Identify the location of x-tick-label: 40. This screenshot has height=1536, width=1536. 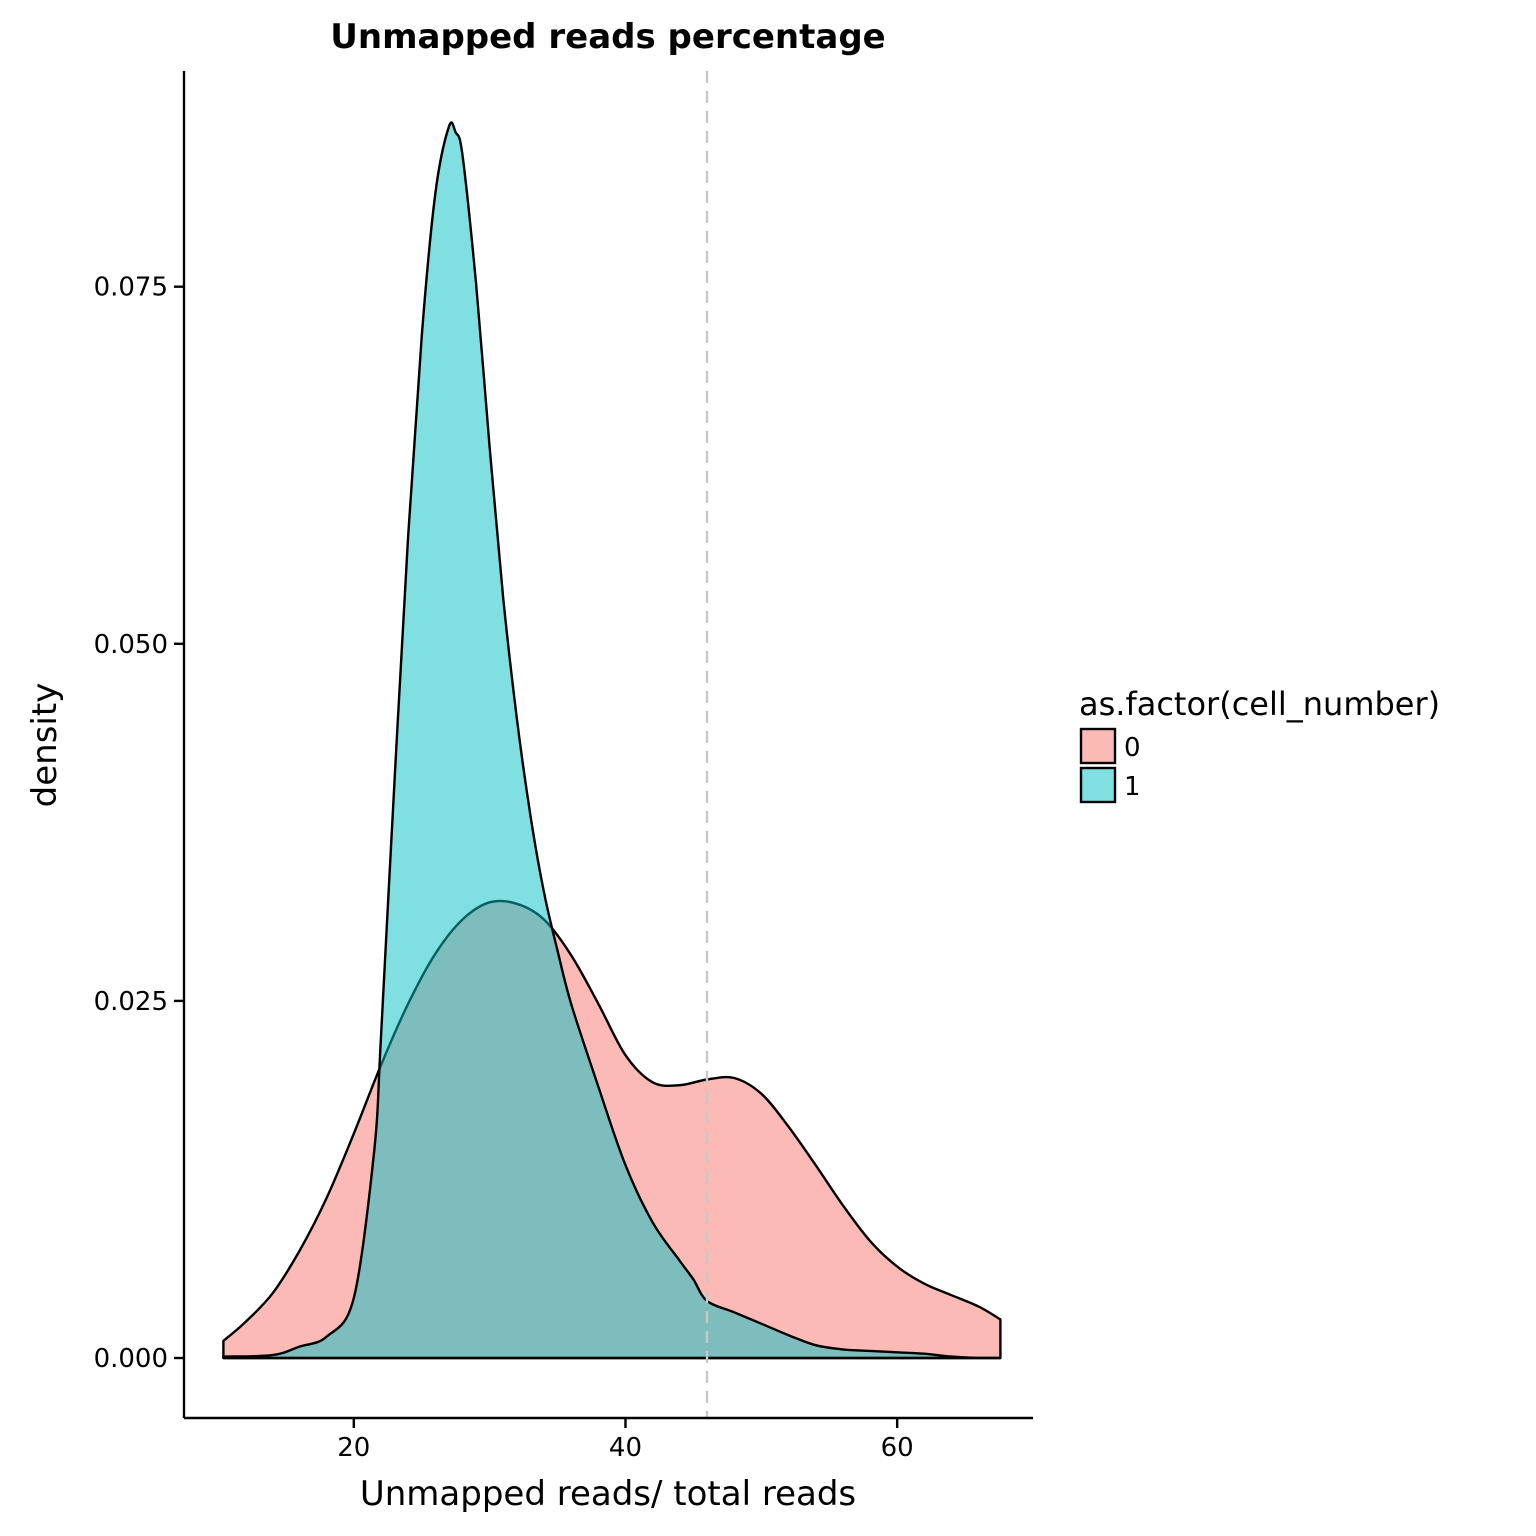
(625, 1448).